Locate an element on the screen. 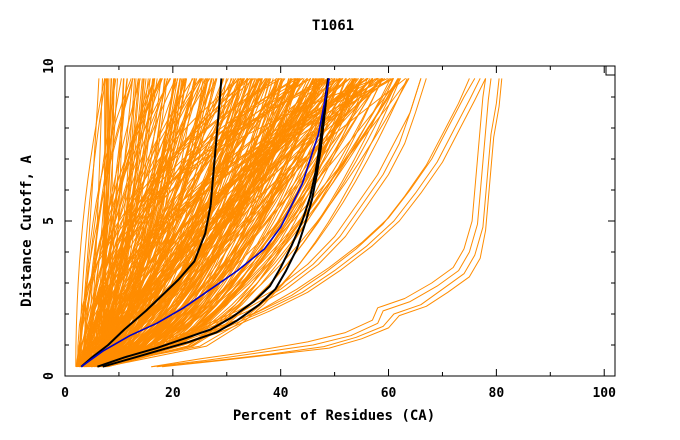 The image size is (680, 440). x-tick-label: 40 is located at coordinates (281, 393).